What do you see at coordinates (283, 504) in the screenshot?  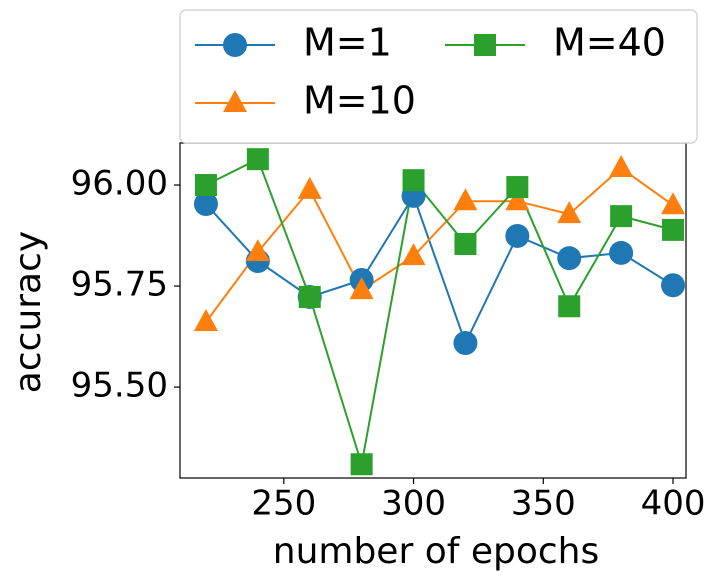 I see `x-tick-label: 250` at bounding box center [283, 504].